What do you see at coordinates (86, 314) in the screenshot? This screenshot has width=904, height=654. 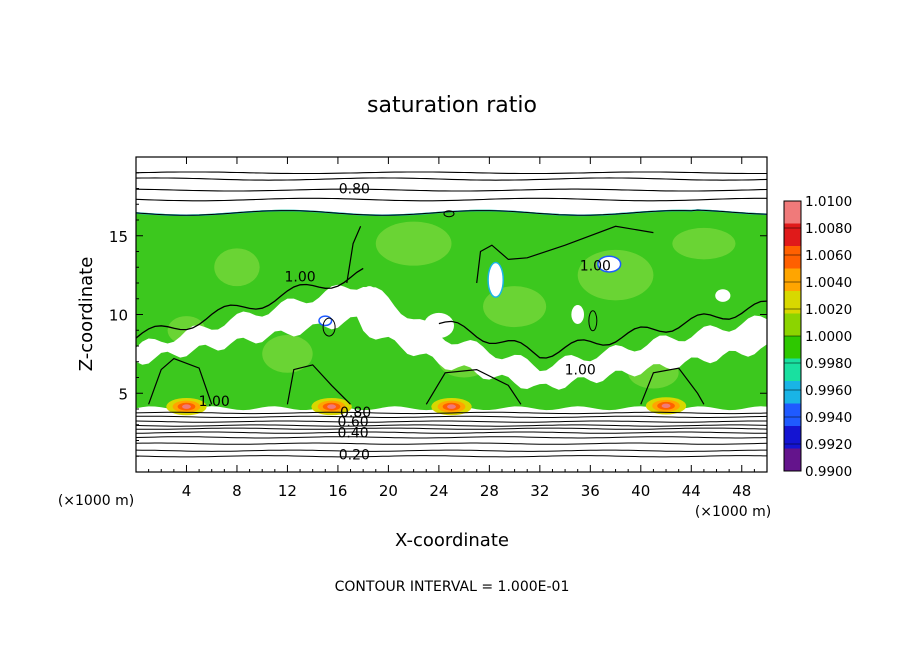 I see `y-axis-label: Z-coordinate` at bounding box center [86, 314].